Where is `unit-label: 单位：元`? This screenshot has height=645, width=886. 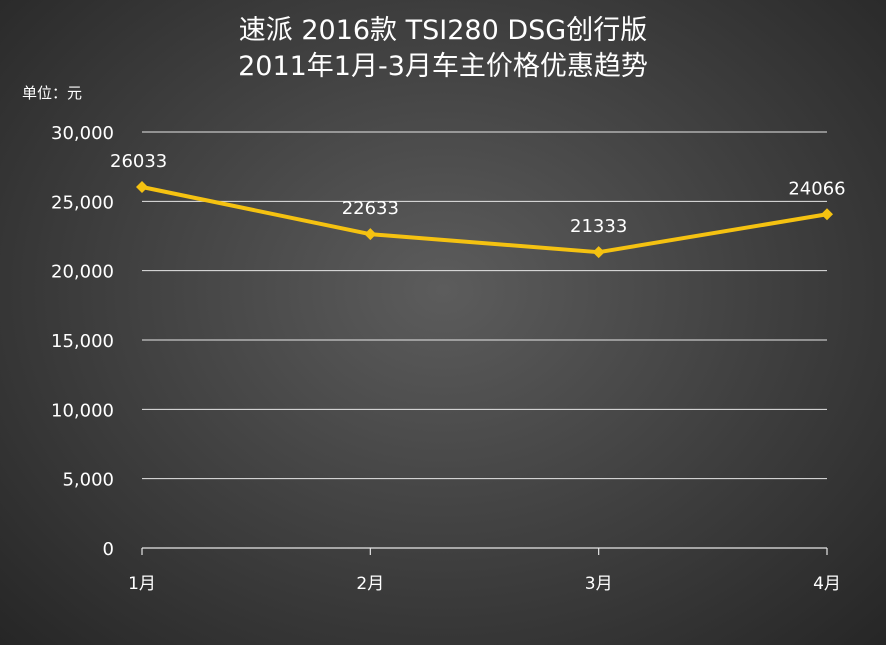
unit-label: 单位：元 is located at coordinates (52, 93).